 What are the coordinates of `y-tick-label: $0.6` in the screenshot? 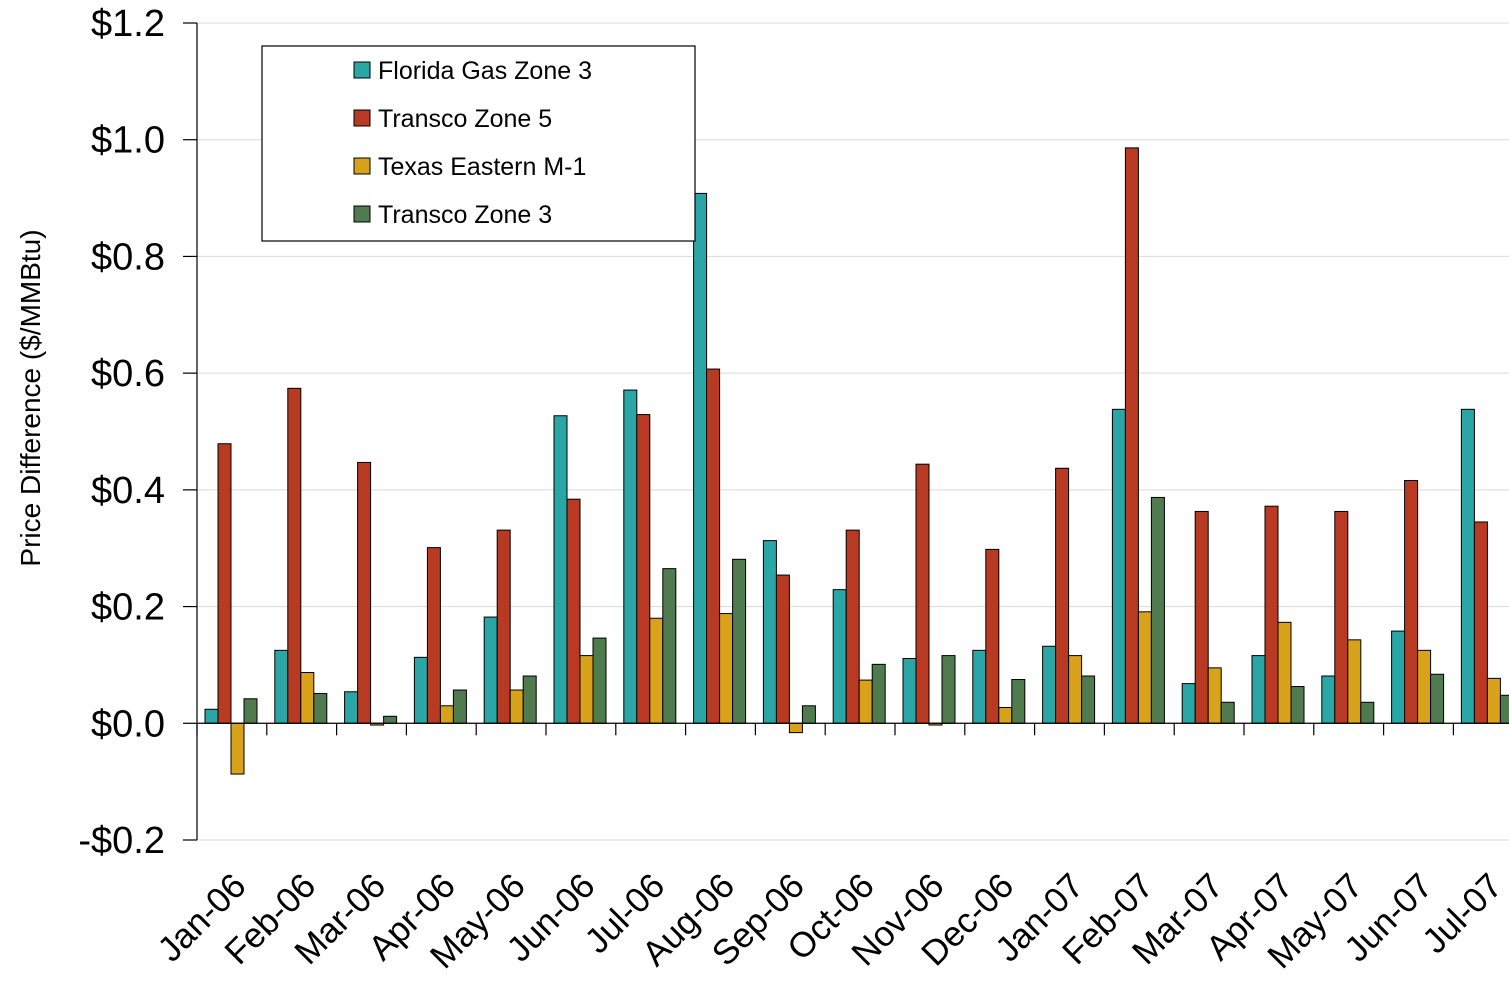 It's located at (128, 374).